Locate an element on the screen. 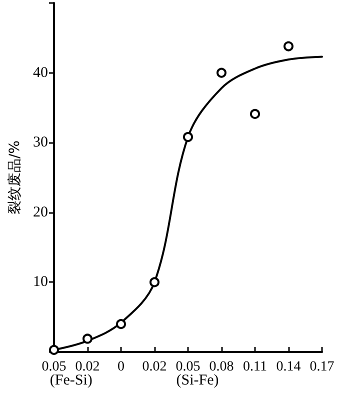  text: (Fe-Si) is located at coordinates (71, 380).